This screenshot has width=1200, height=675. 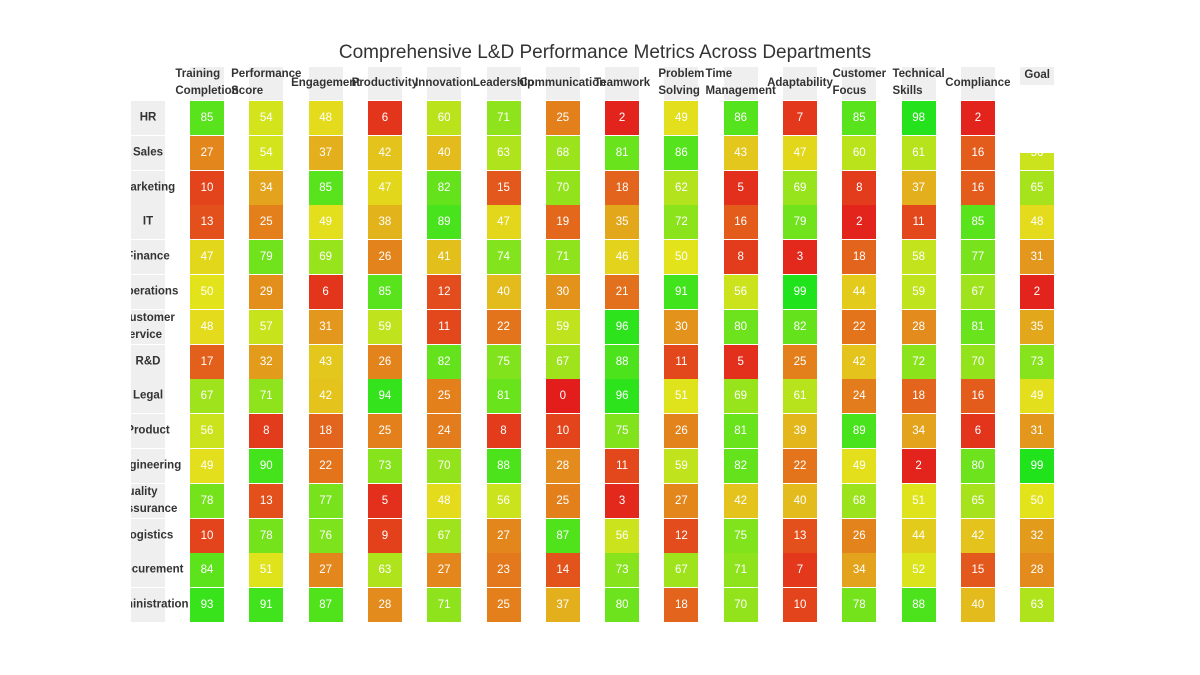 I want to click on heatmap-cell: 24, so click(x=444, y=431).